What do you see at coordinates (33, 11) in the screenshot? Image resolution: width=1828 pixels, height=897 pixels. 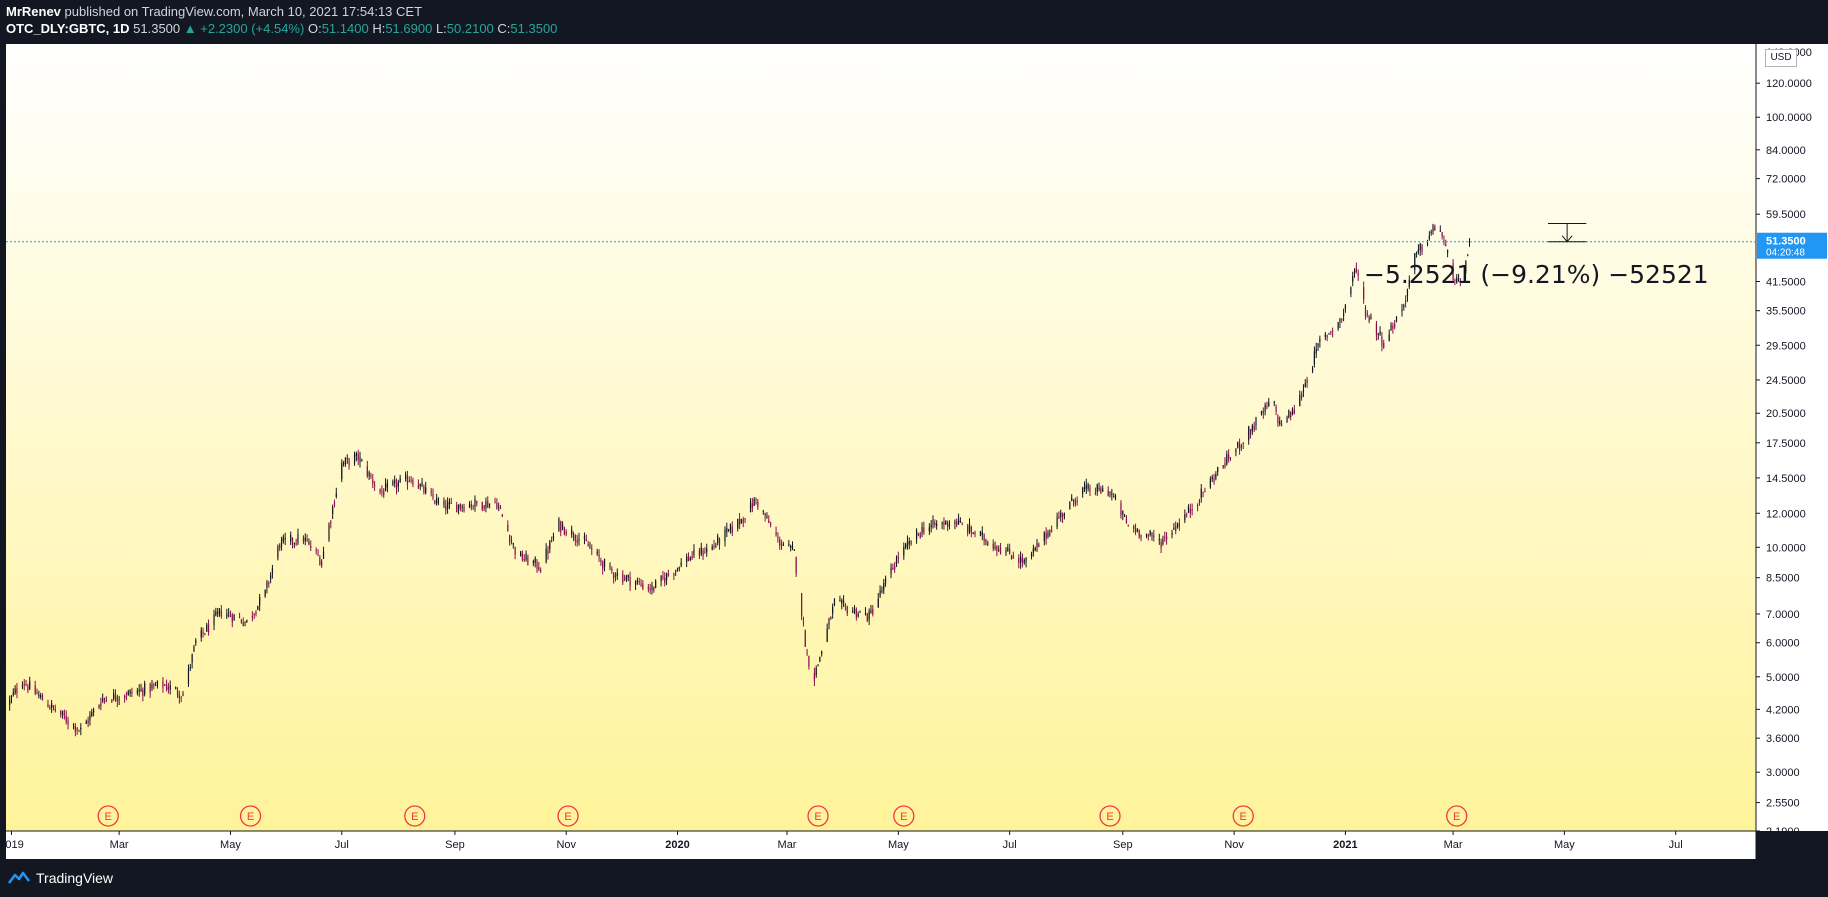 I see `author-name: MrRenev` at bounding box center [33, 11].